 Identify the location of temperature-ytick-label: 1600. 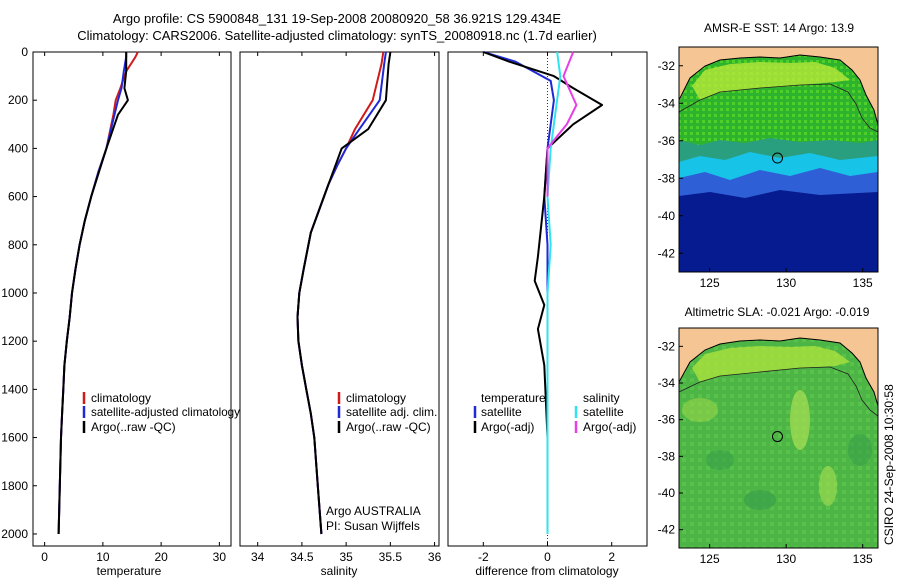
(14, 438).